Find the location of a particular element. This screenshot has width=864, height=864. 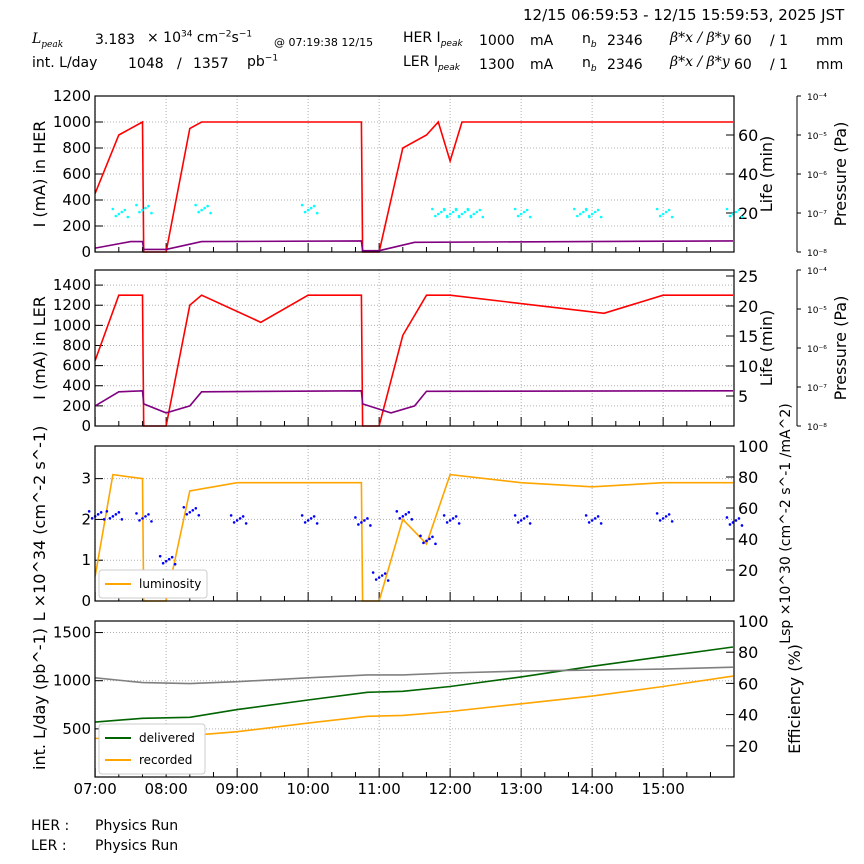

intlum-sep: / is located at coordinates (179, 64).